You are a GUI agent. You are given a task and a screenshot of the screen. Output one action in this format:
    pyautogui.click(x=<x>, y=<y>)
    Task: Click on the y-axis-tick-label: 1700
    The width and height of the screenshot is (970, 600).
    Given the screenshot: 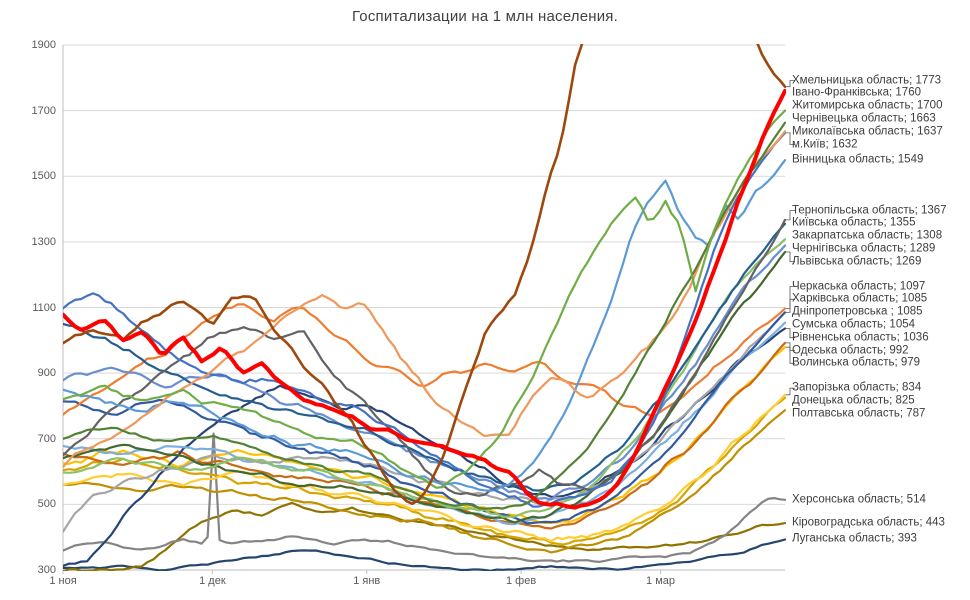 What is the action you would take?
    pyautogui.click(x=43, y=110)
    